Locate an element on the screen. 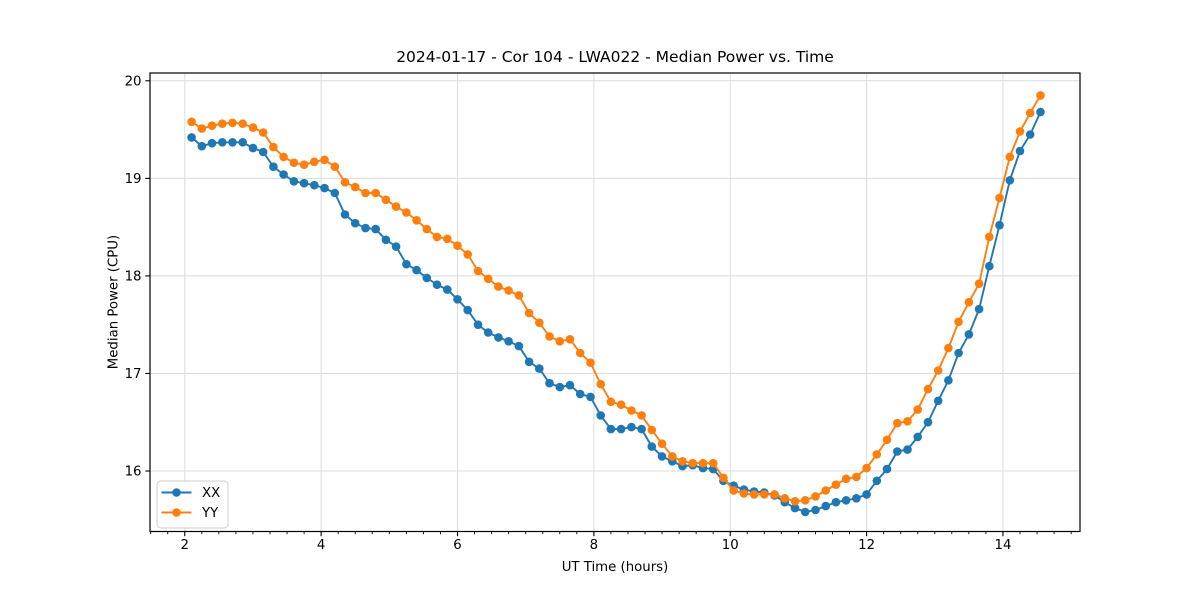 This screenshot has width=1200, height=600. legend-sample-marker-yy is located at coordinates (176, 512).